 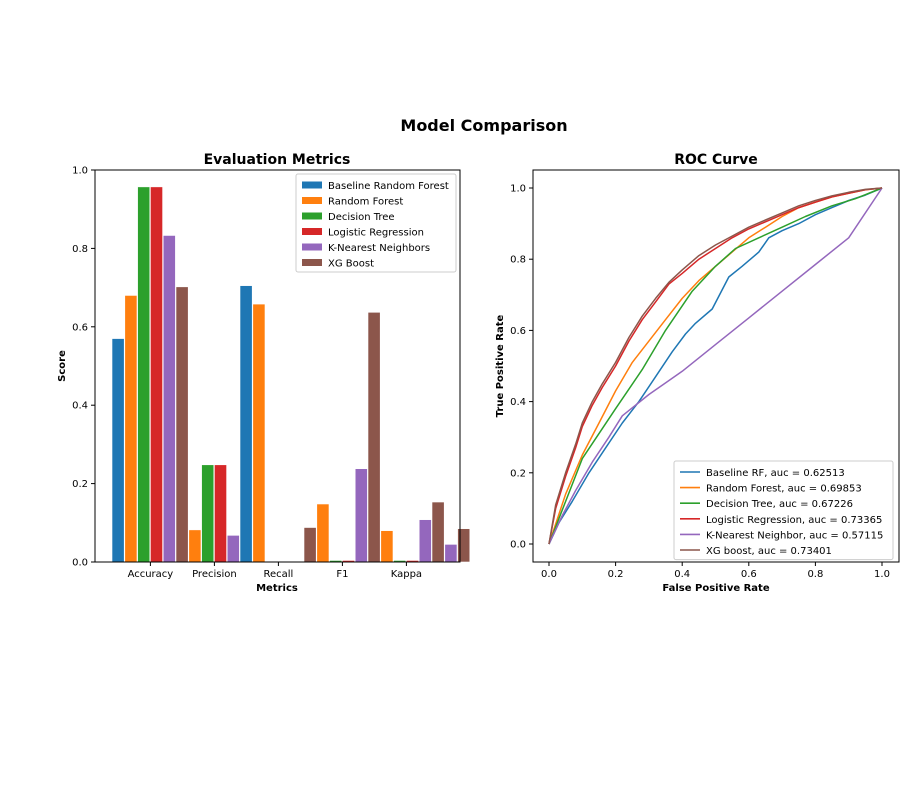 What do you see at coordinates (376, 233) in the screenshot?
I see `bar-legend-label-logistic-regression: Logistic Regression` at bounding box center [376, 233].